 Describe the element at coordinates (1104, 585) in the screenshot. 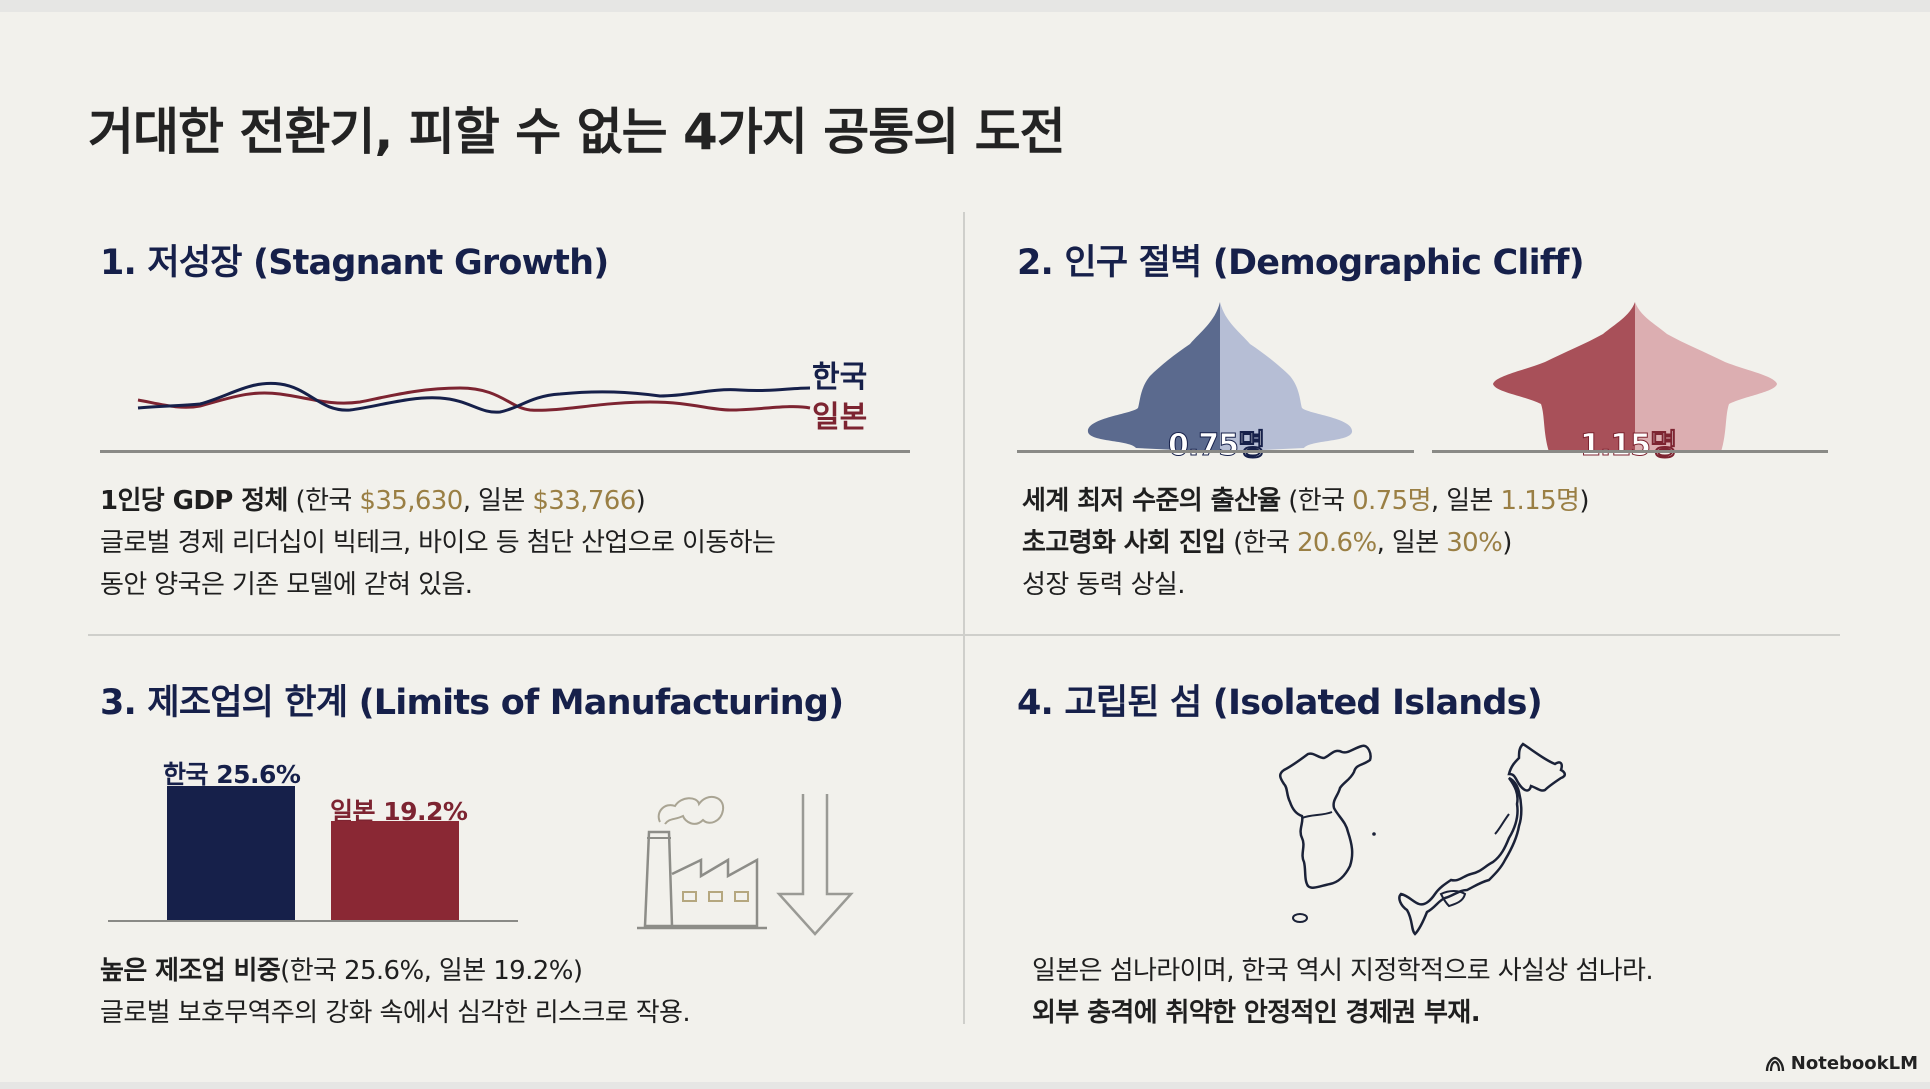

I see `text-line-3: 성장 동력 상실.` at that location.